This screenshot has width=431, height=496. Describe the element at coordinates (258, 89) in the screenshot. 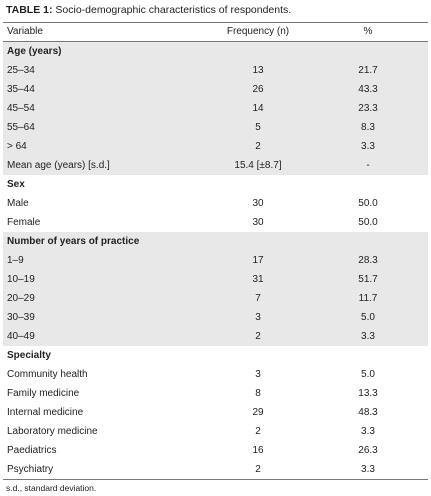

I see `cell: 26` at that location.